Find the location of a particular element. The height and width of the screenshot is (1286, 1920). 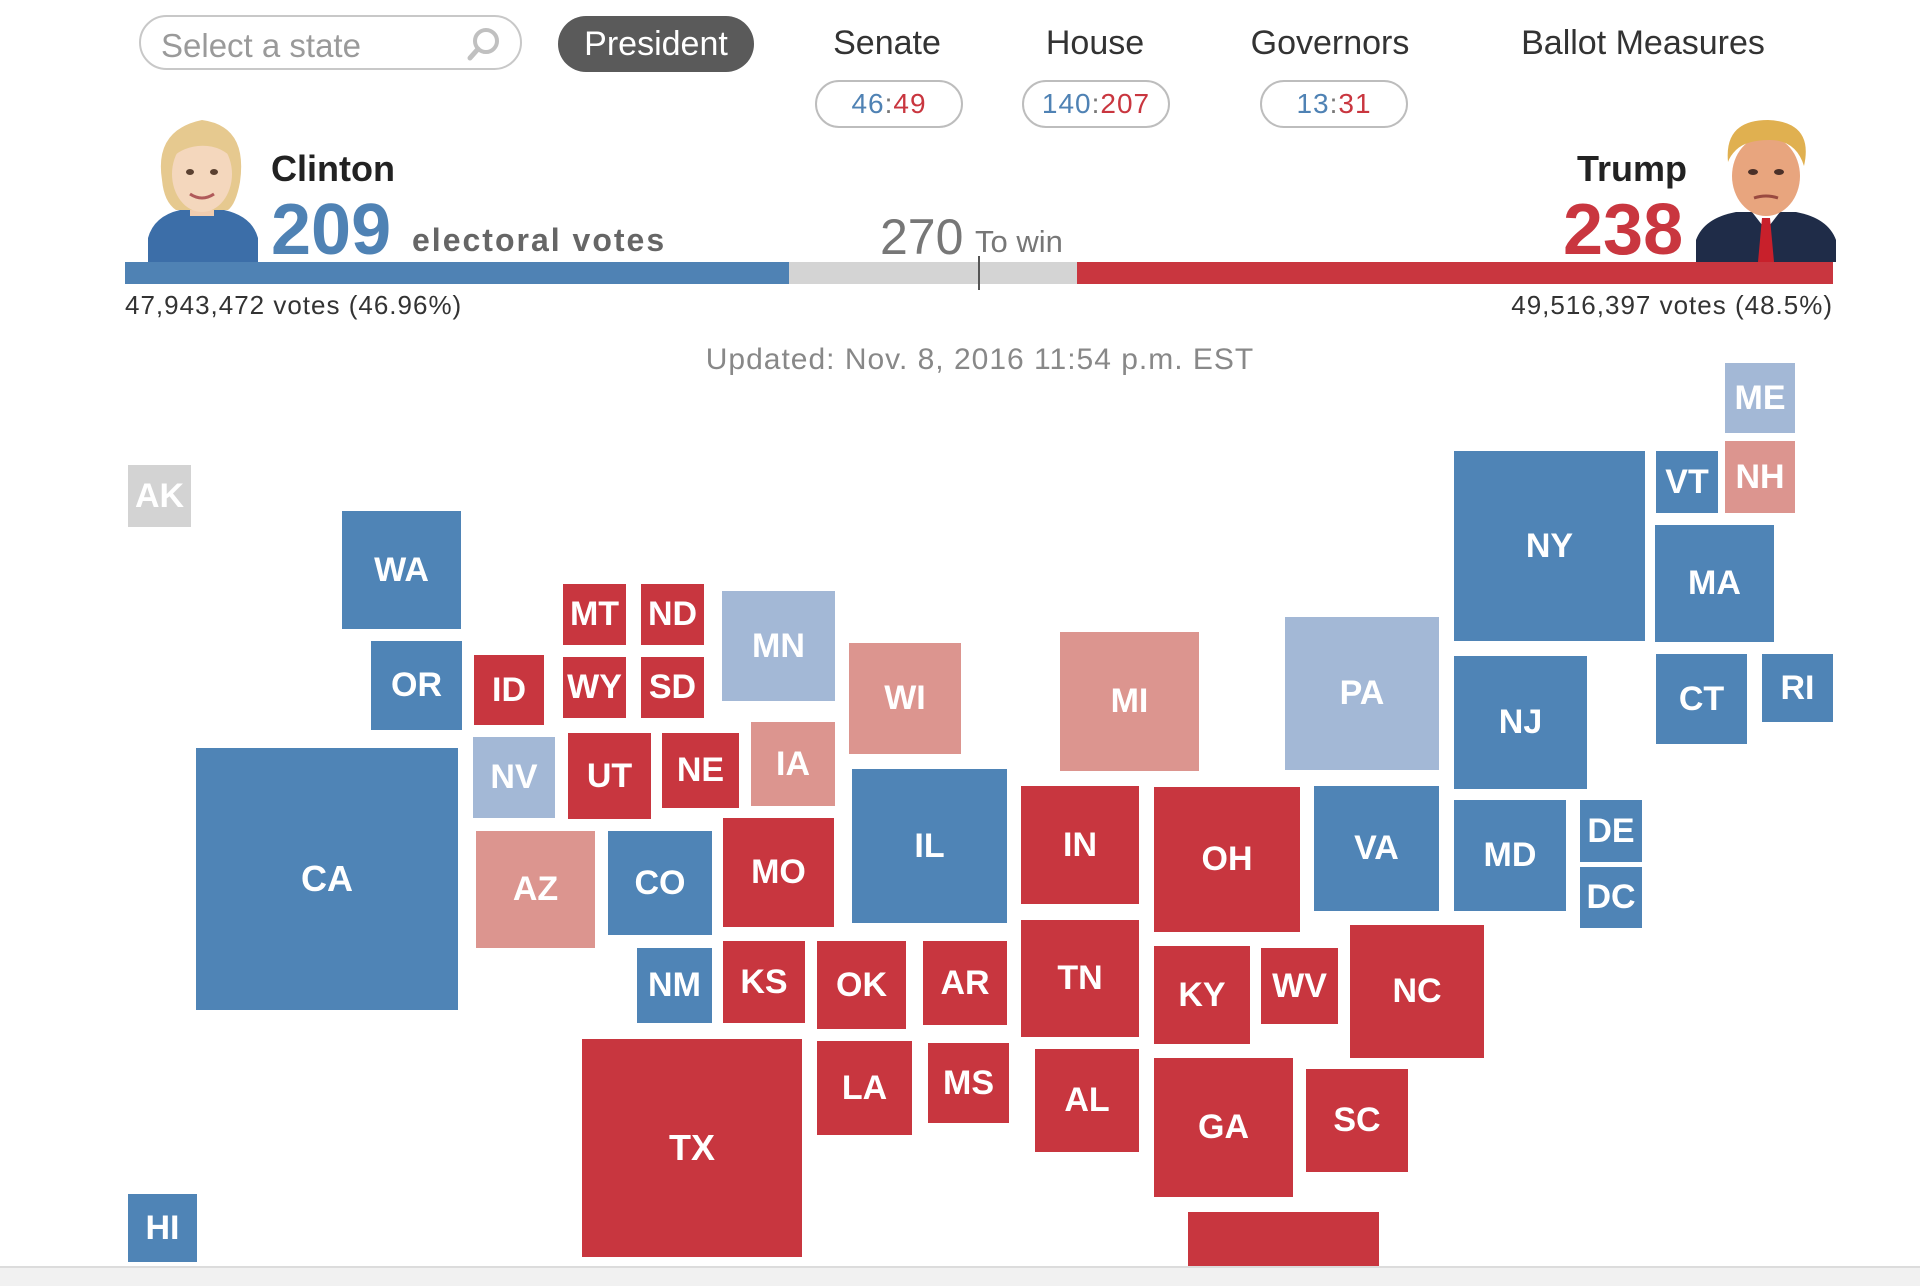

state-tile-ut: UT is located at coordinates (609, 776).